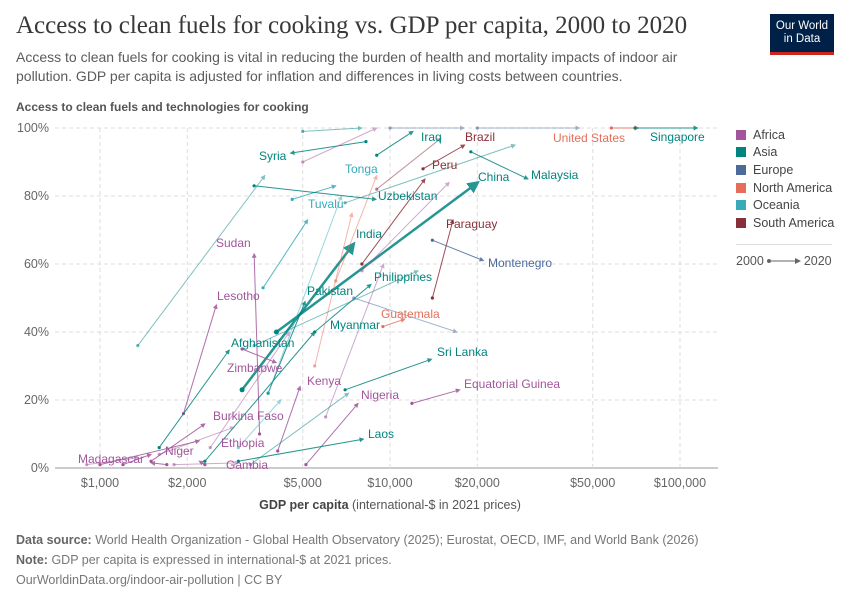 Image resolution: width=850 pixels, height=600 pixels. Describe the element at coordinates (273, 156) in the screenshot. I see `country-label-syria: Syria` at that location.